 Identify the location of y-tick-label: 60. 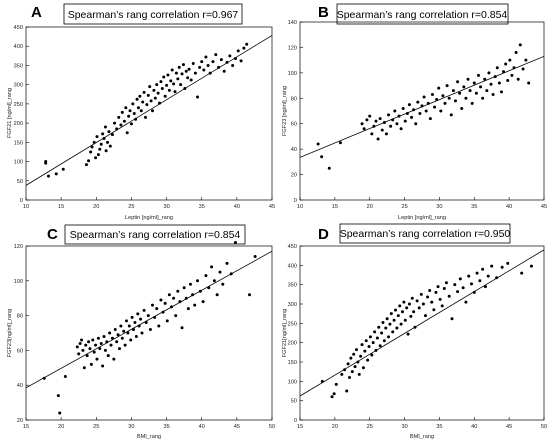
(294, 125).